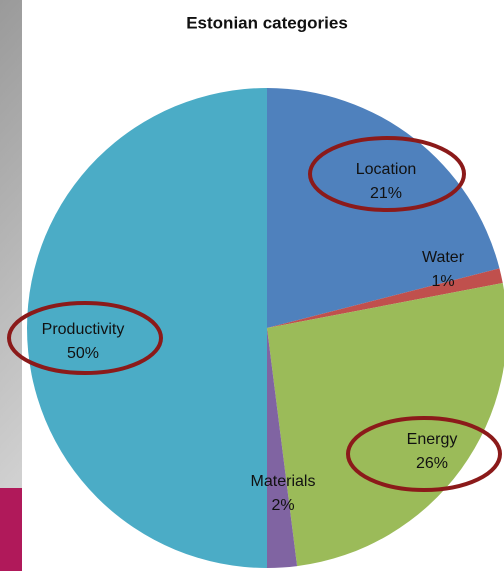  What do you see at coordinates (443, 257) in the screenshot?
I see `slice-label: Water` at bounding box center [443, 257].